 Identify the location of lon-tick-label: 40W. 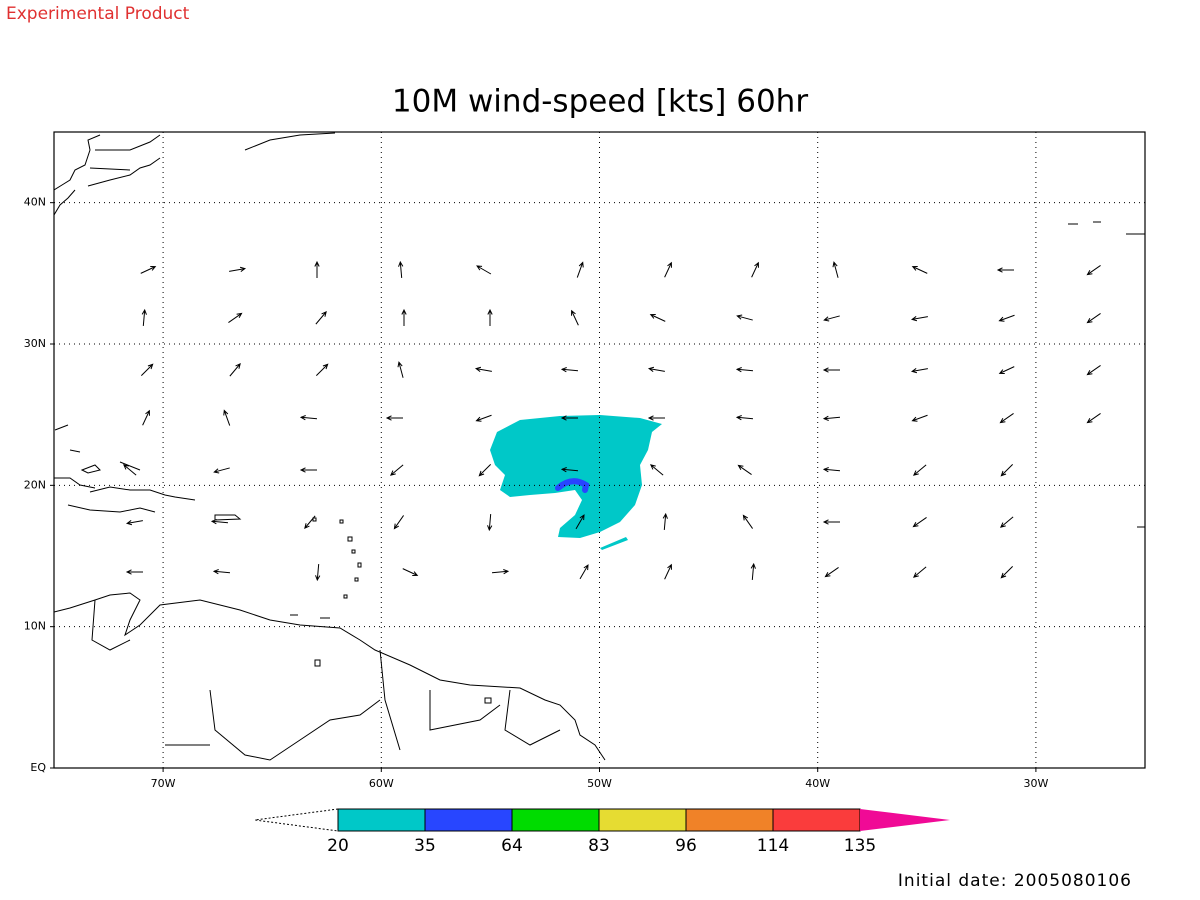
(817, 783).